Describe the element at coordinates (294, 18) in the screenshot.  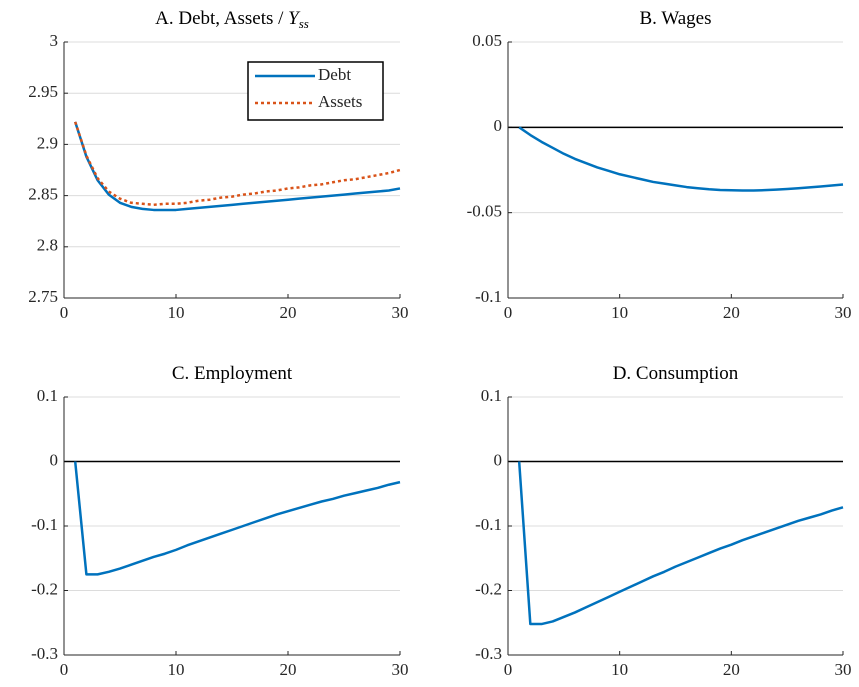
I see `title-symbol: Y` at that location.